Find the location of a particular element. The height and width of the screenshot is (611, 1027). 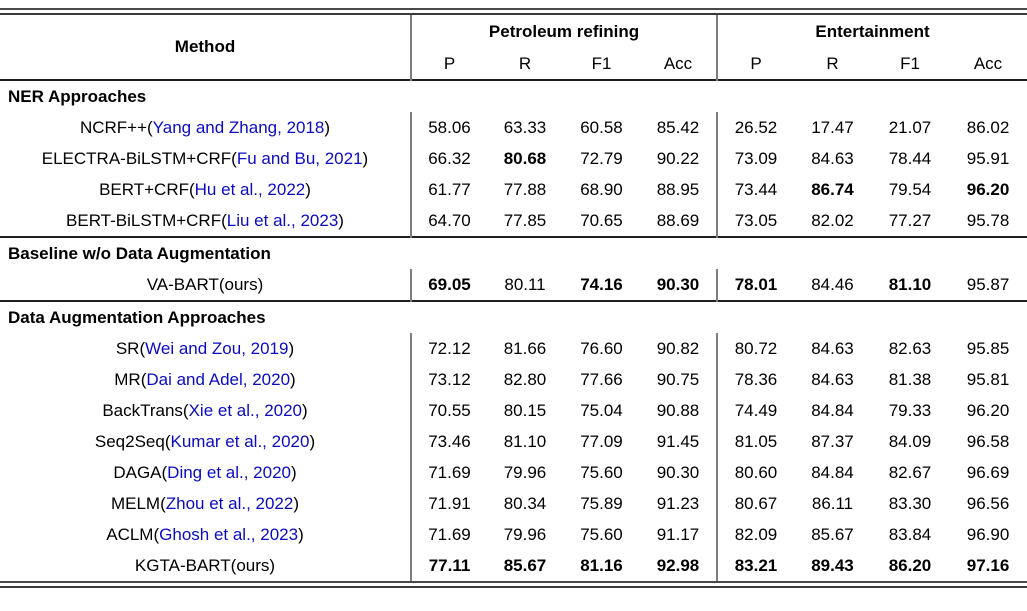

section-title: Baseline w/o Data Augmentation is located at coordinates (513, 252).